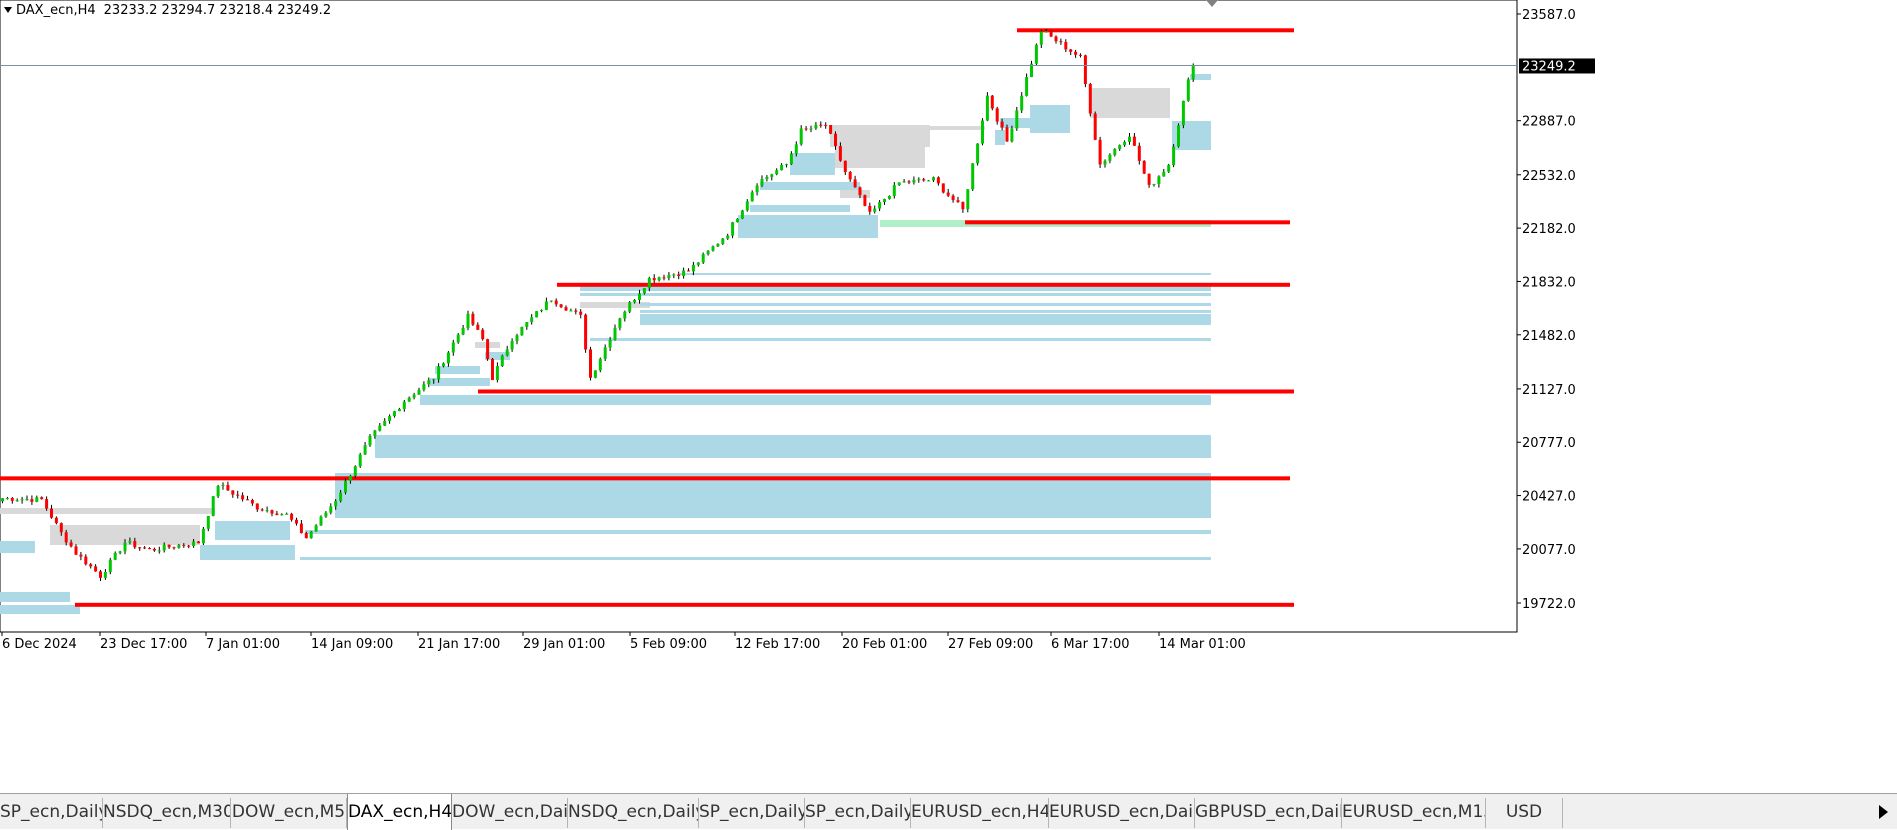 This screenshot has width=1897, height=830. What do you see at coordinates (510, 813) in the screenshot?
I see `tab-4: DOW_ecn,Daily` at bounding box center [510, 813].